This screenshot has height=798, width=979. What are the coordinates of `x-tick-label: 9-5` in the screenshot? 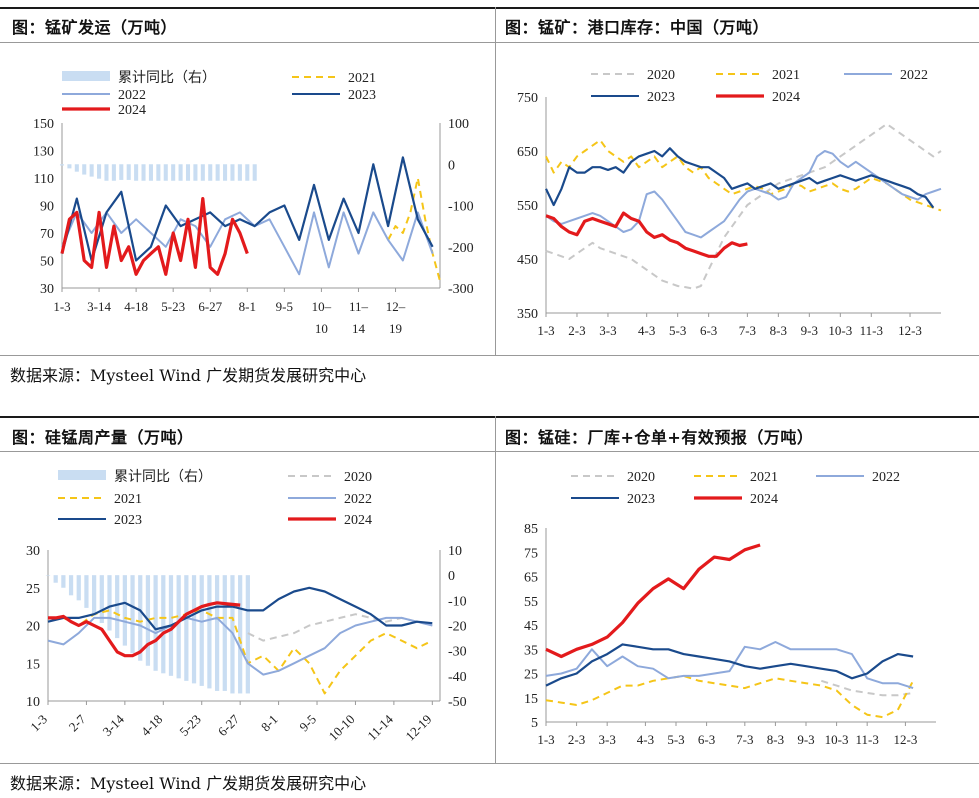 It's located at (307, 723).